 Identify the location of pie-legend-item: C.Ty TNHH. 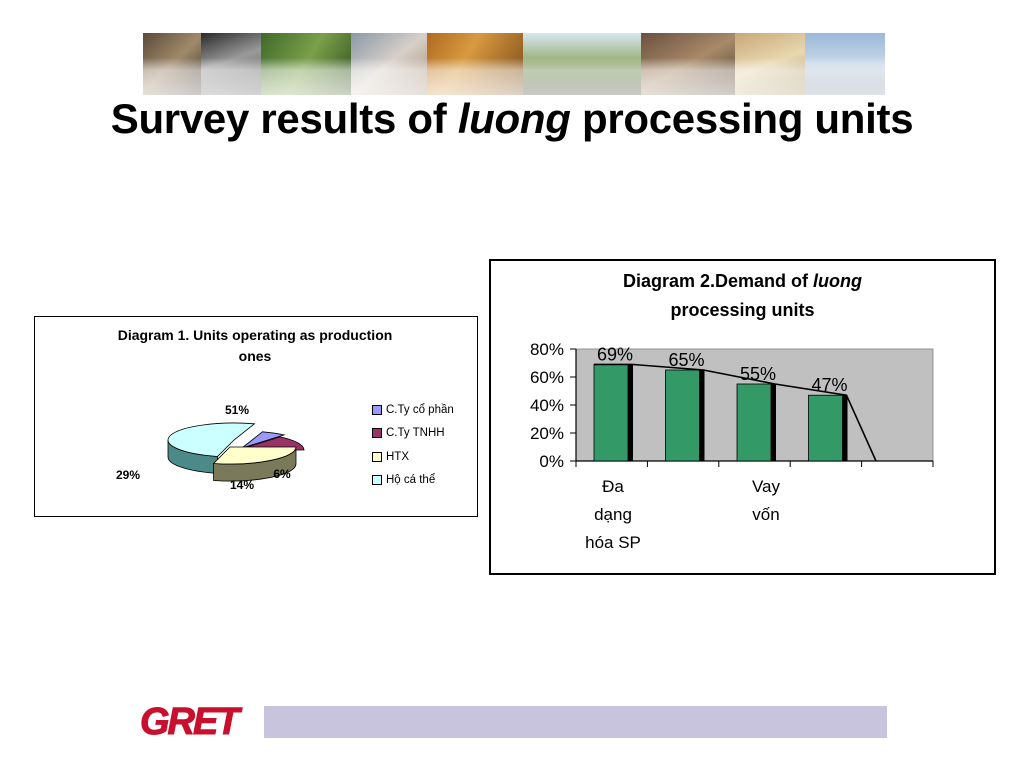
(422, 434).